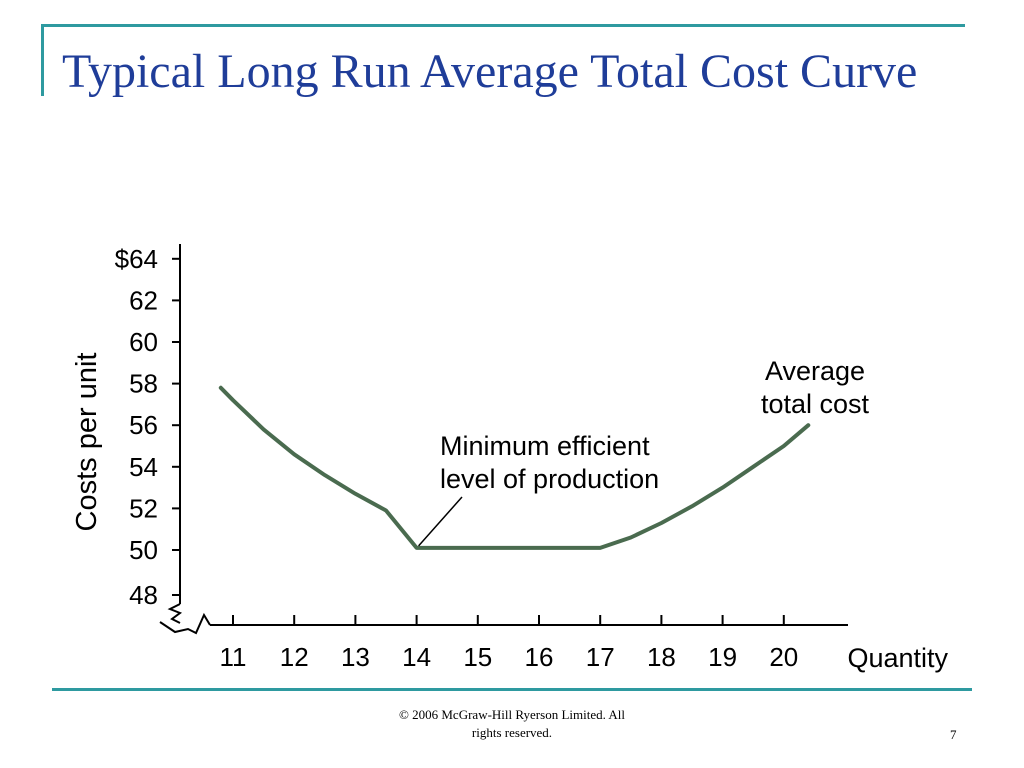  I want to click on page-number: 7, so click(953, 734).